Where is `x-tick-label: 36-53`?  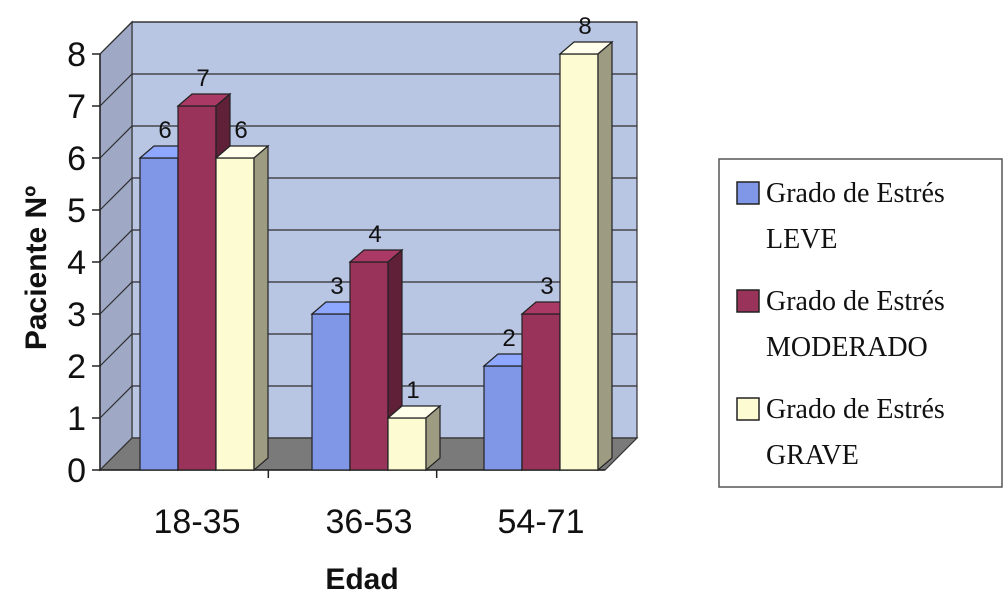 x-tick-label: 36-53 is located at coordinates (369, 522).